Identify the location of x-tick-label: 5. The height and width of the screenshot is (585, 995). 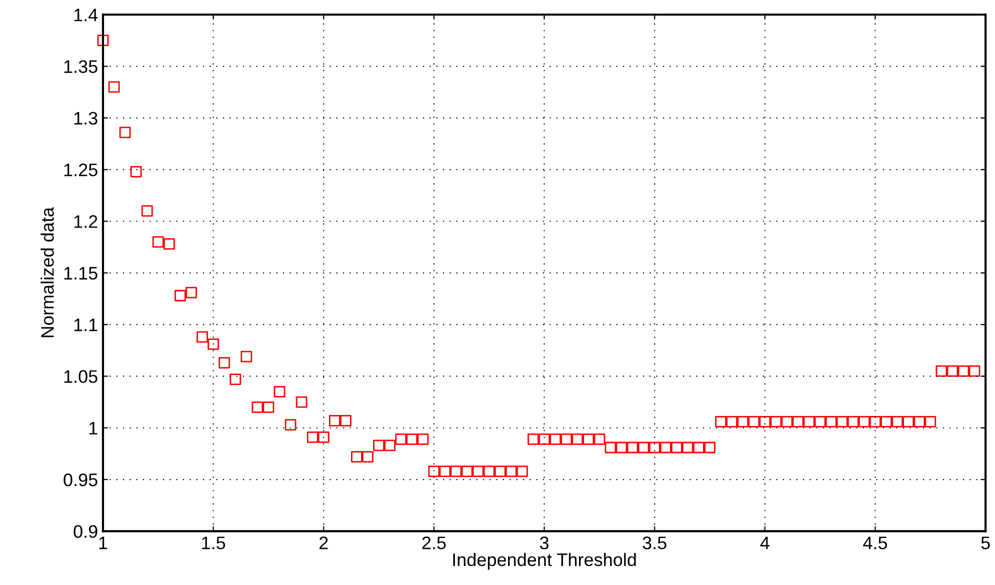
(985, 543).